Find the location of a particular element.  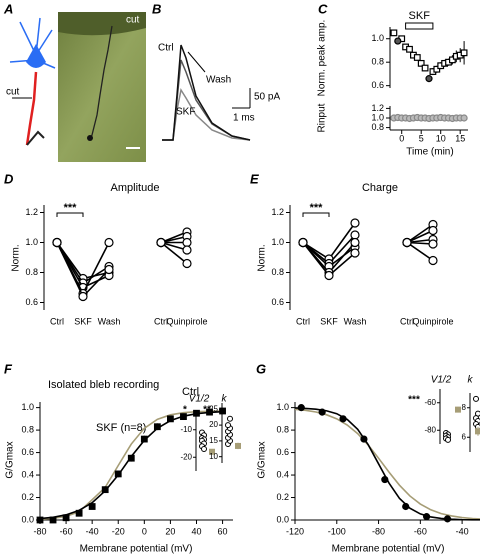

chart-title: Amplitude is located at coordinates (135, 188).